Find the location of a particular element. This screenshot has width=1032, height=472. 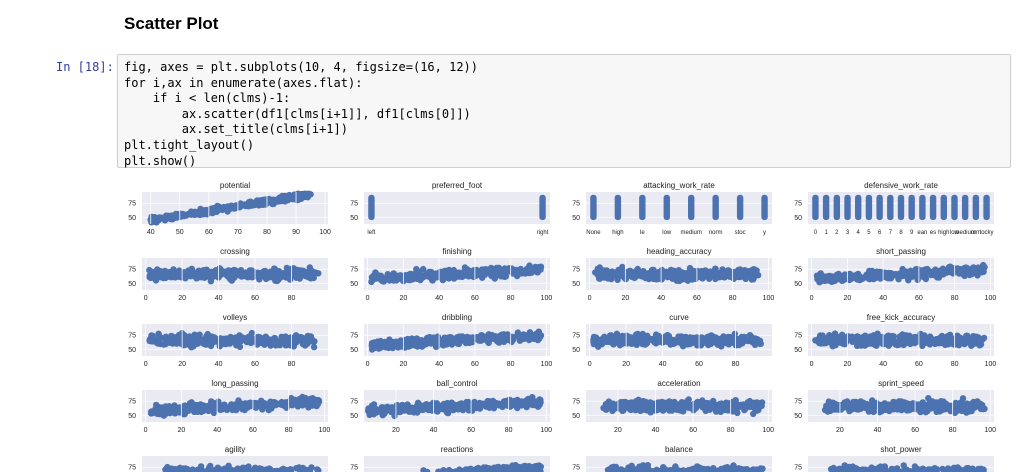

x-tick-label: 4 is located at coordinates (859, 233).